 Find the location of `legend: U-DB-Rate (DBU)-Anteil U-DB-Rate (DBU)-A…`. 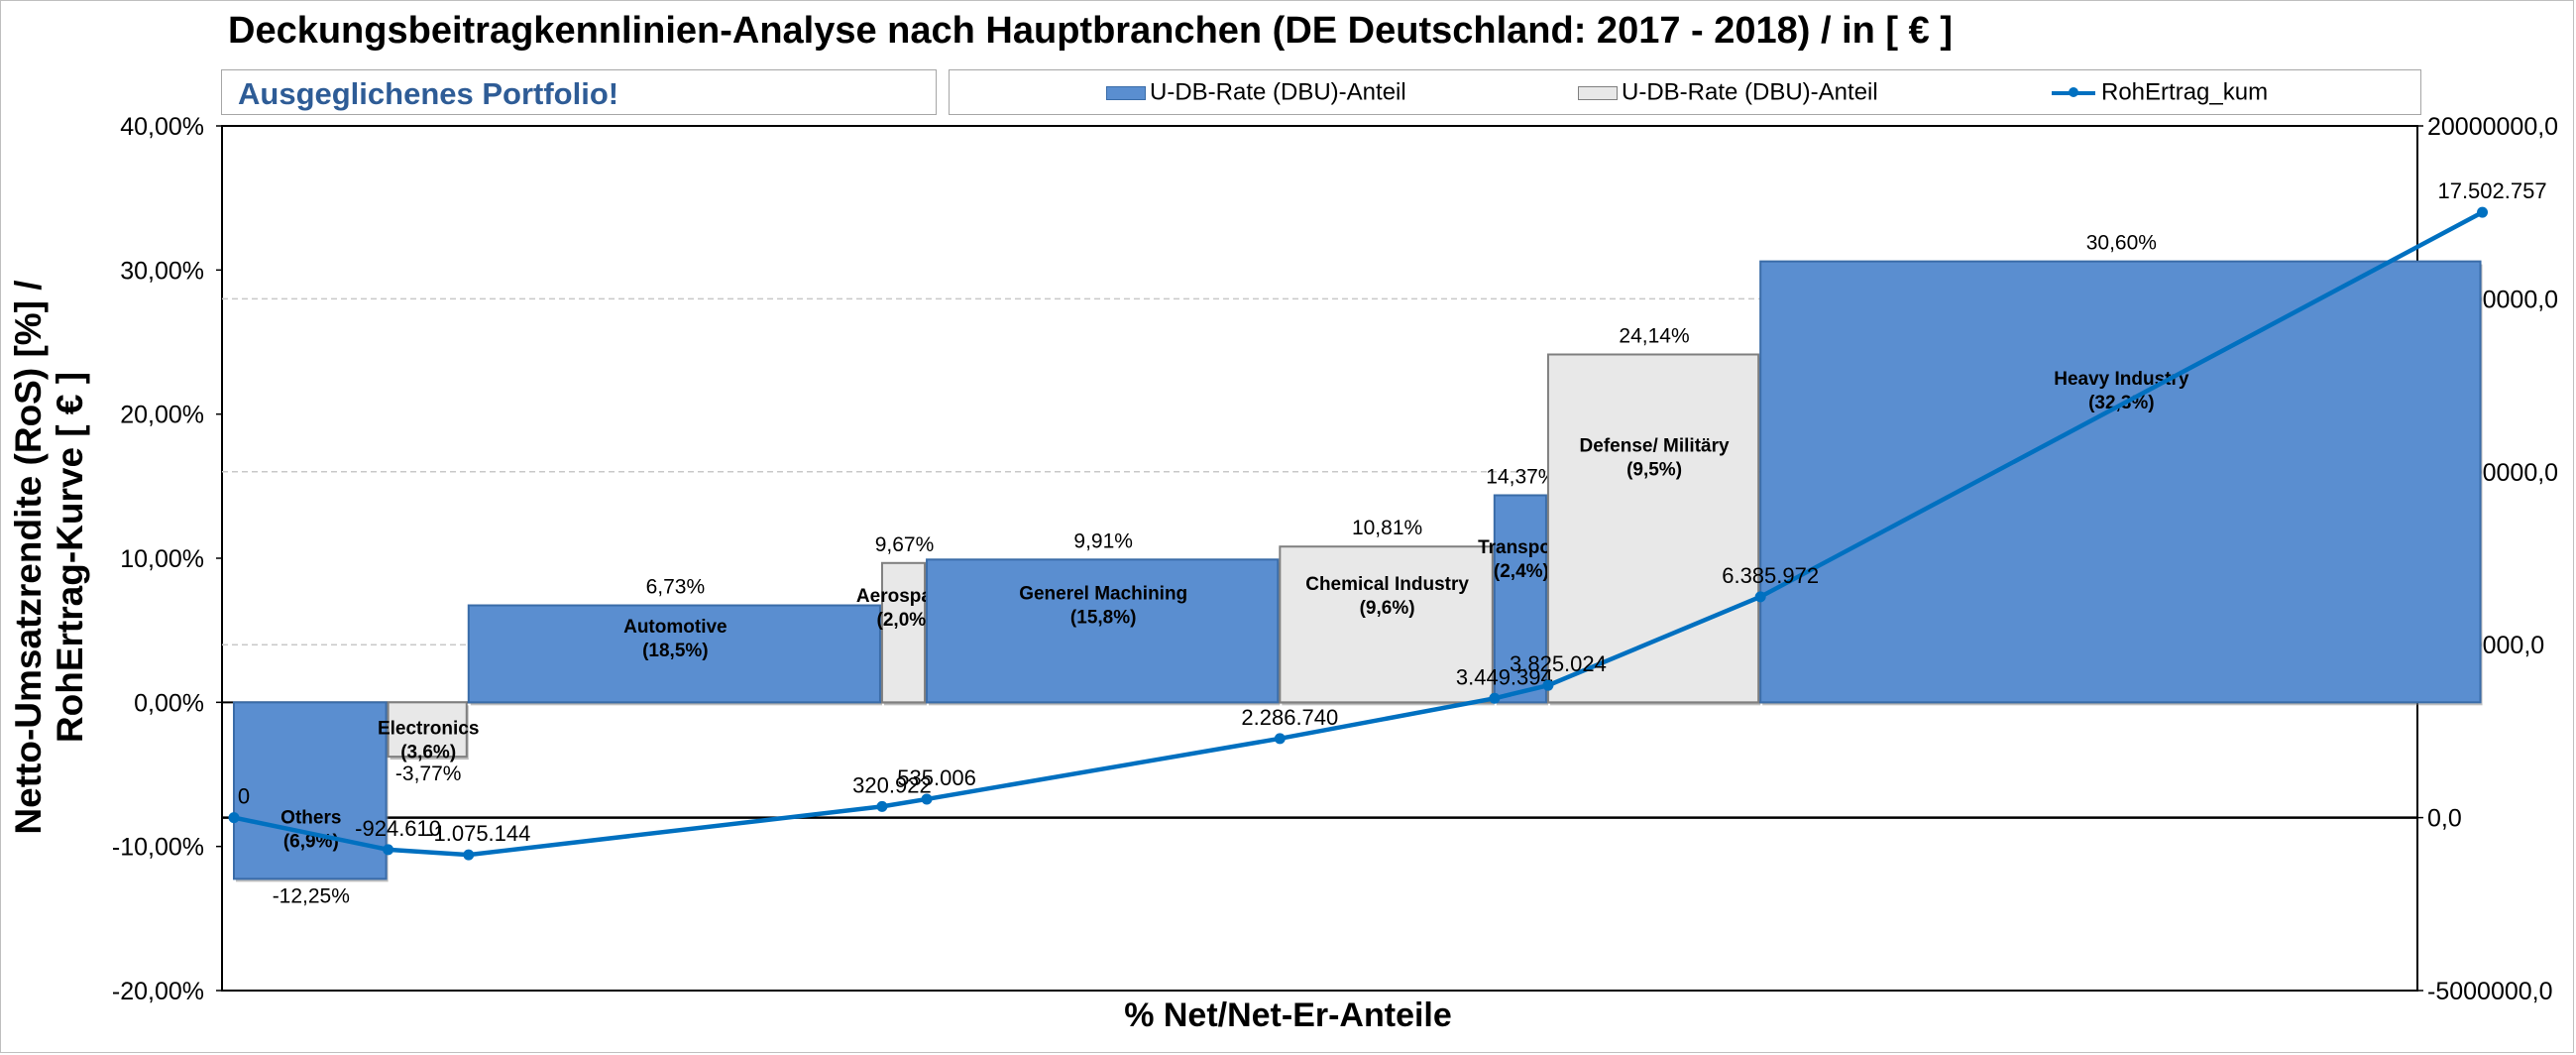

legend: U-DB-Rate (DBU)-Anteil U-DB-Rate (DBU)-A… is located at coordinates (1685, 92).